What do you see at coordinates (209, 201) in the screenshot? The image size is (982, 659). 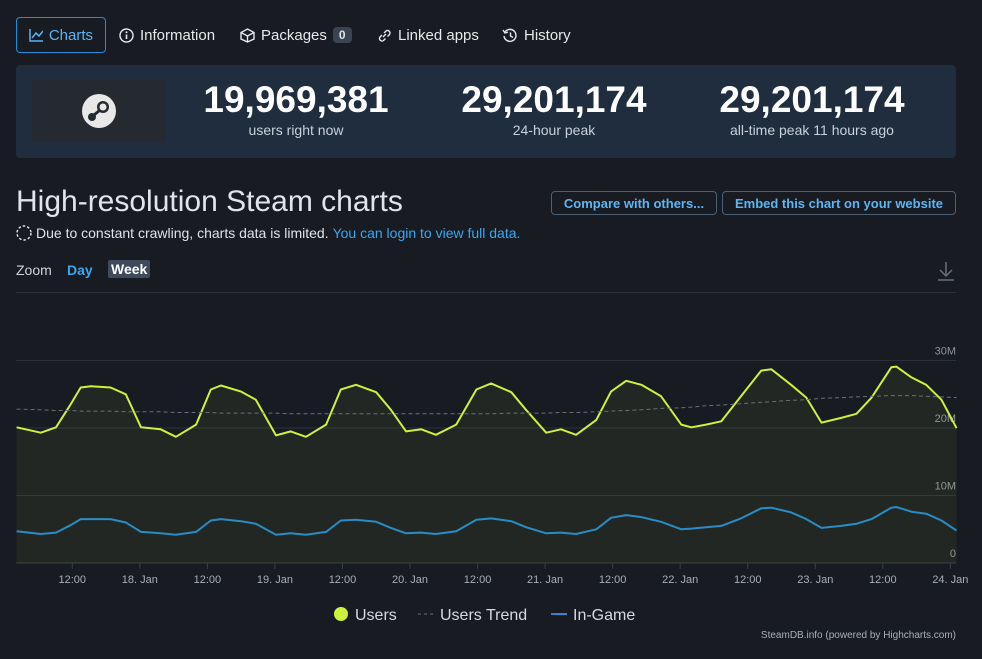 I see `heading: High-resolution Steam charts` at bounding box center [209, 201].